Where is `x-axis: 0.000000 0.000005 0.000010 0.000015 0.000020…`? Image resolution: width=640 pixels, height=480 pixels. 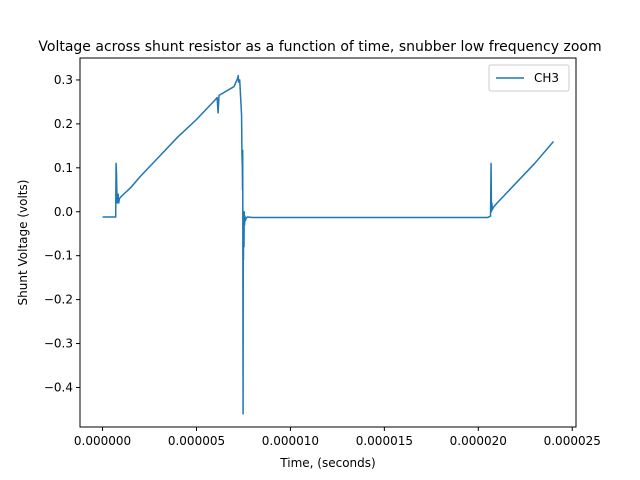
x-axis: 0.000000 0.000005 0.000010 0.000015 0.000020… is located at coordinates (337, 437).